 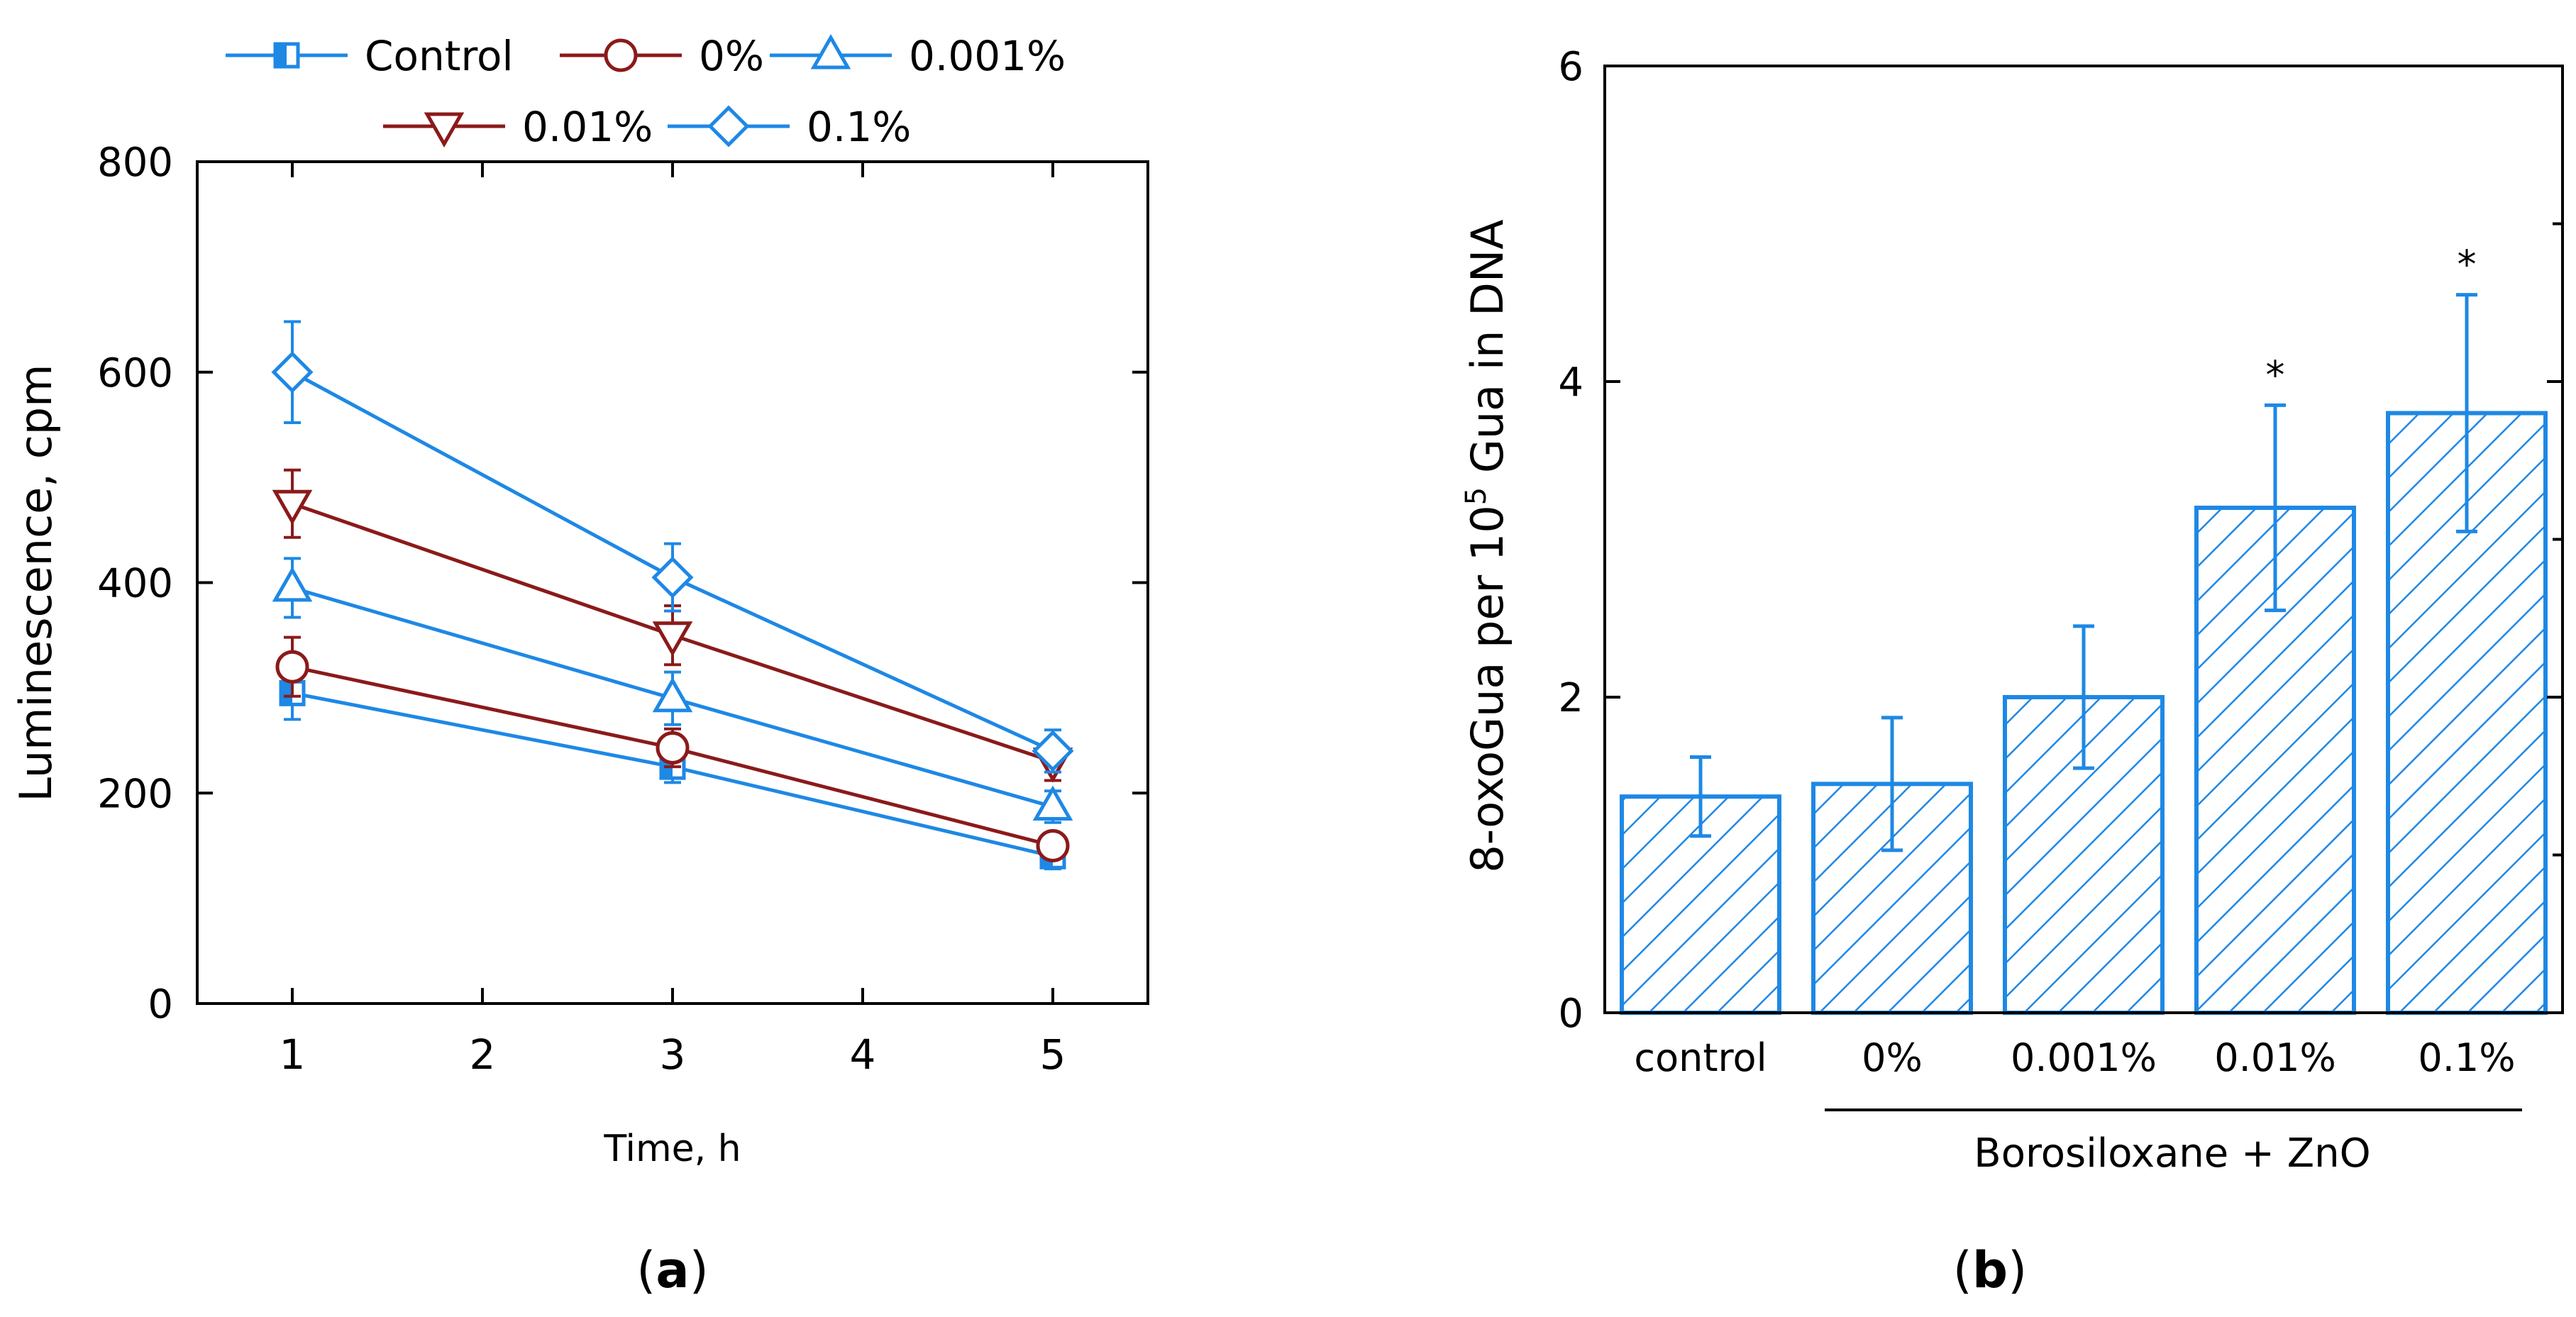 I want to click on legend-Control-marker, so click(x=286, y=56).